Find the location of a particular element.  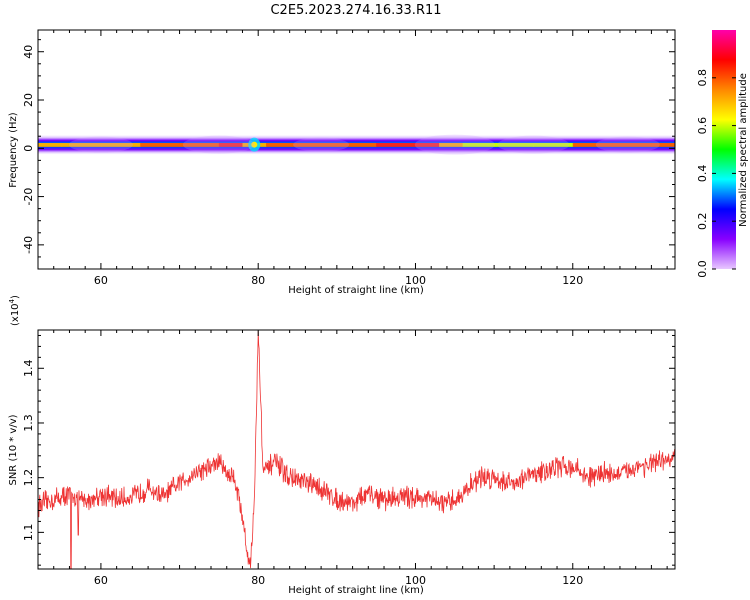

colorbar-tick-label: 0.2 is located at coordinates (702, 221).